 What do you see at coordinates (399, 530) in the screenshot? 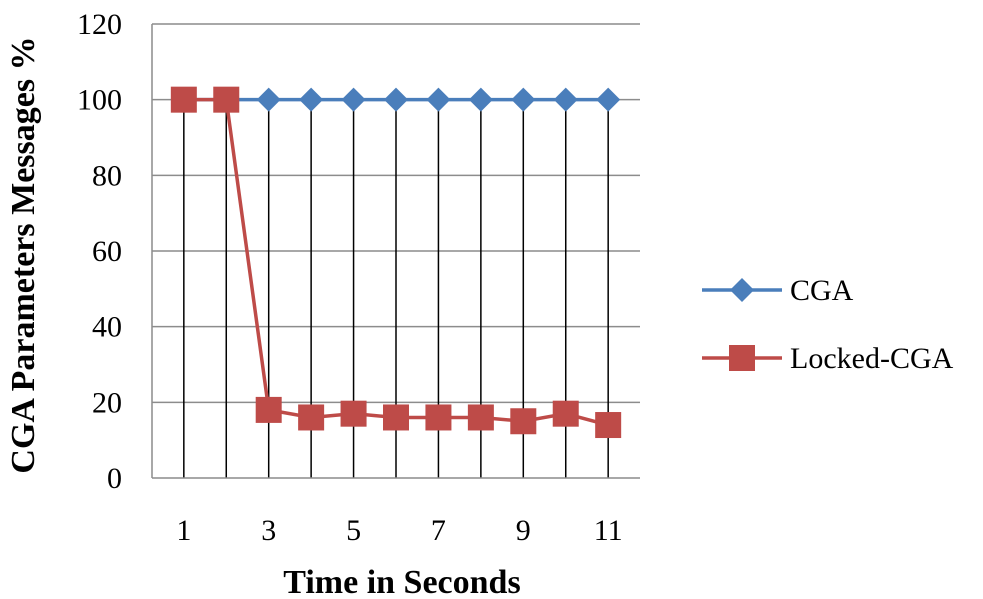
I see `x-axis-ticks: 1 3 5 7 9 11` at bounding box center [399, 530].